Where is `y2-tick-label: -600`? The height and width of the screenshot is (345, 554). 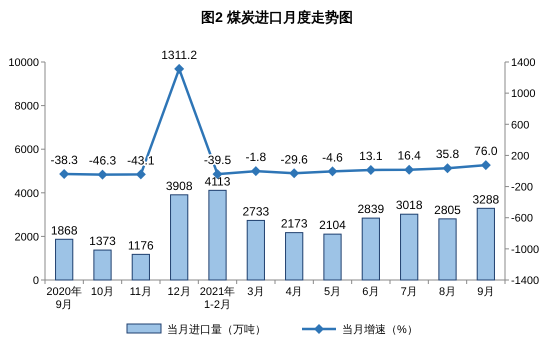 y2-tick-label: -600 is located at coordinates (522, 218).